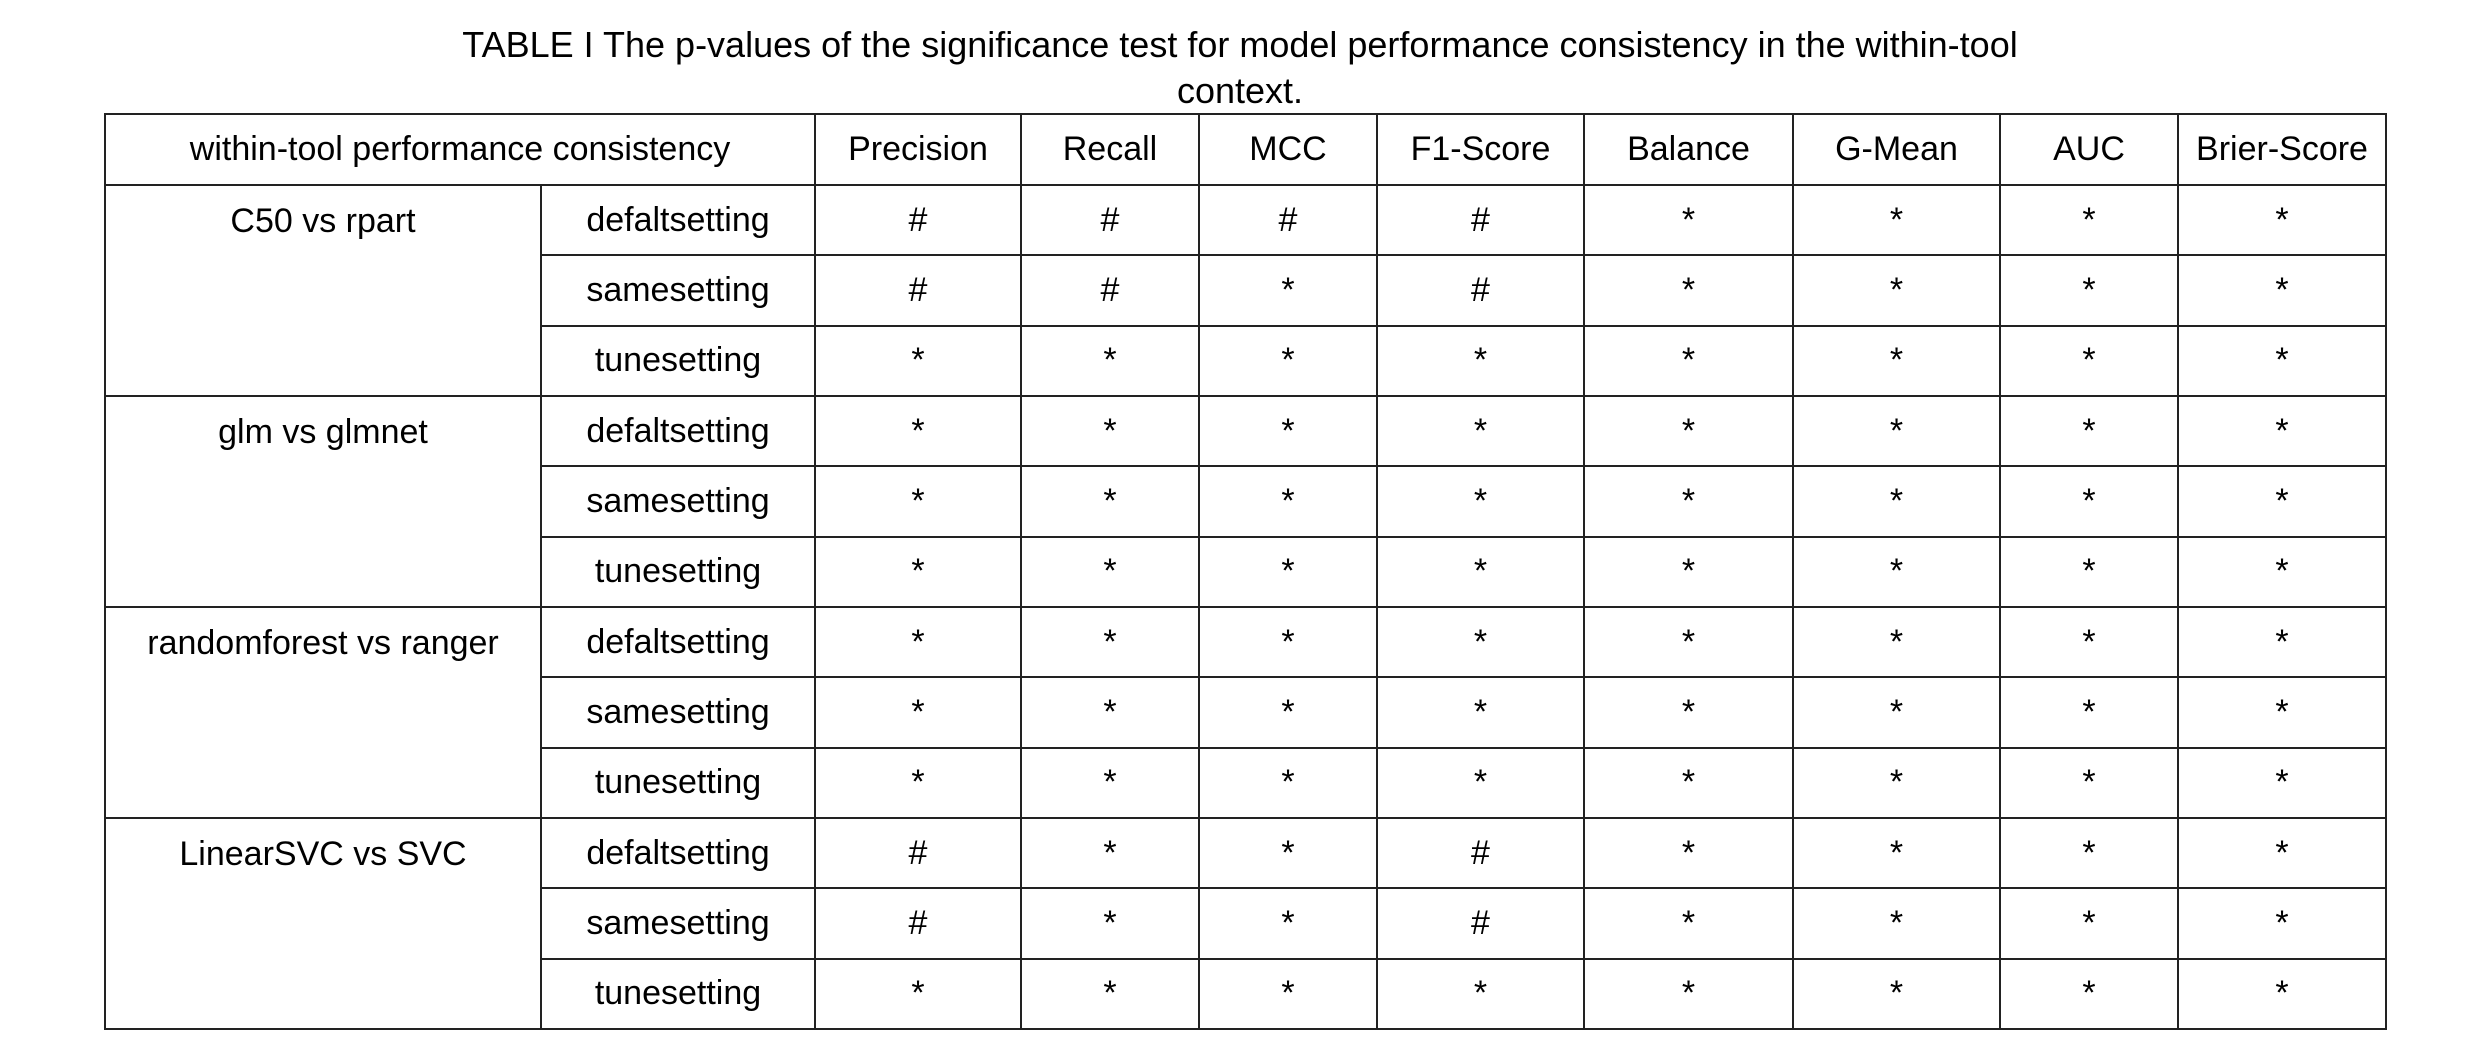  What do you see at coordinates (323, 923) in the screenshot?
I see `comparison-group-label: LinearSVC vs SVC` at bounding box center [323, 923].